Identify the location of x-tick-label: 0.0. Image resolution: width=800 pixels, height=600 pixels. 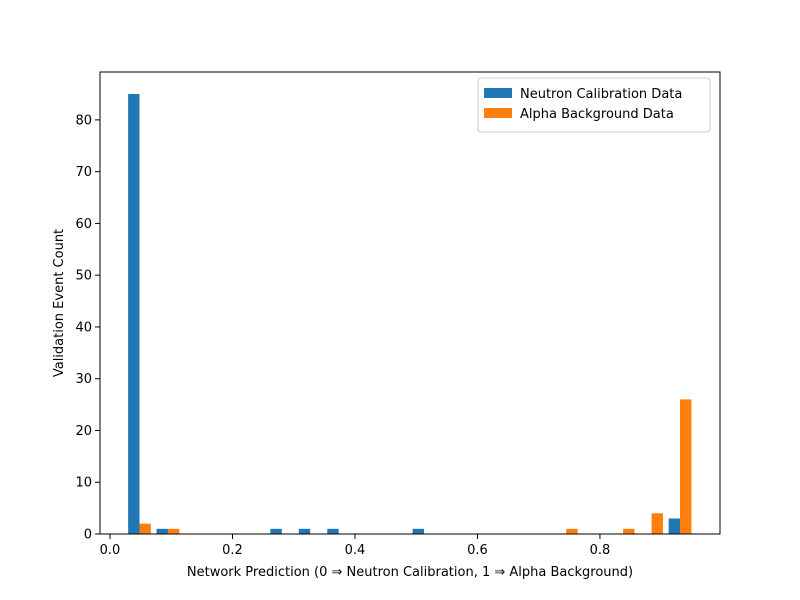
(110, 550).